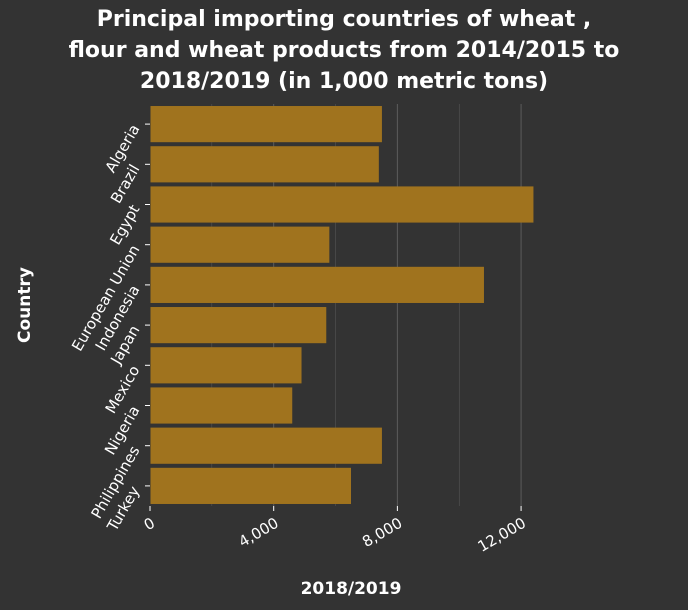 The image size is (688, 610). Describe the element at coordinates (344, 81) in the screenshot. I see `chart-title-line-3: 2018/2019 (in 1,000 metric tons)` at that location.